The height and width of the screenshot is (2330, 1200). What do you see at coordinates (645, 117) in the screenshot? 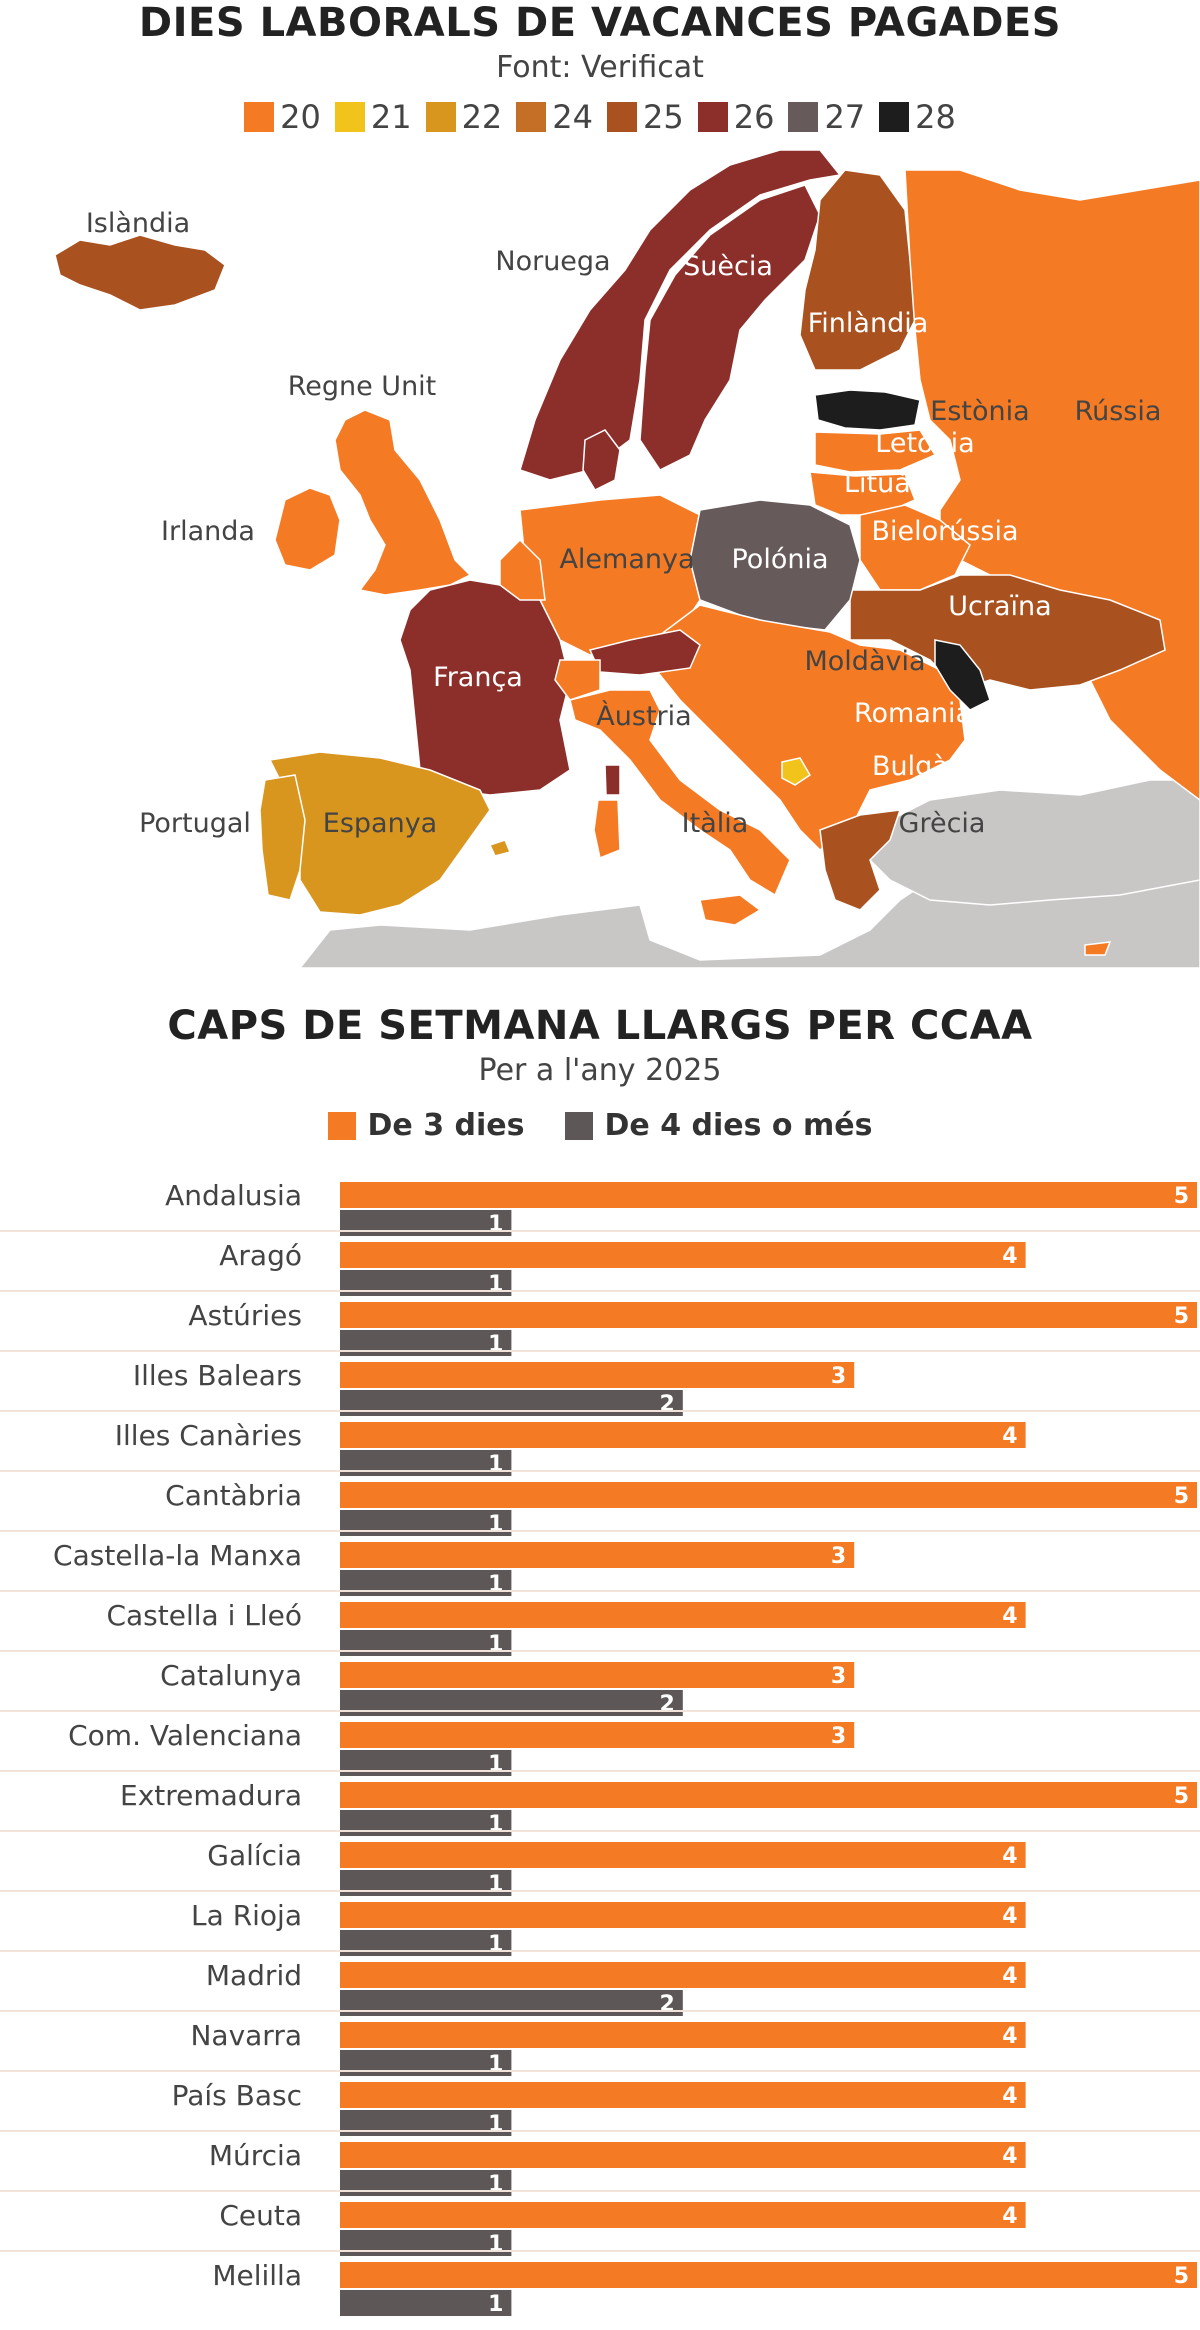
I see `map-legend-item: 25` at bounding box center [645, 117].